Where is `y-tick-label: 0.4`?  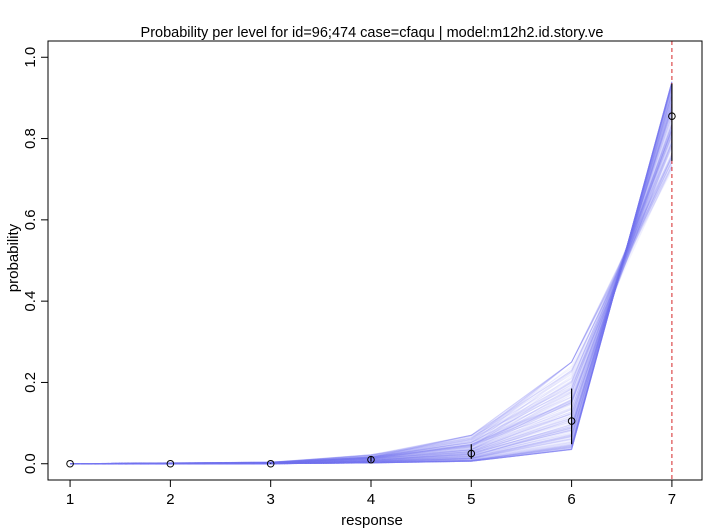
y-tick-label: 0.4 is located at coordinates (30, 301).